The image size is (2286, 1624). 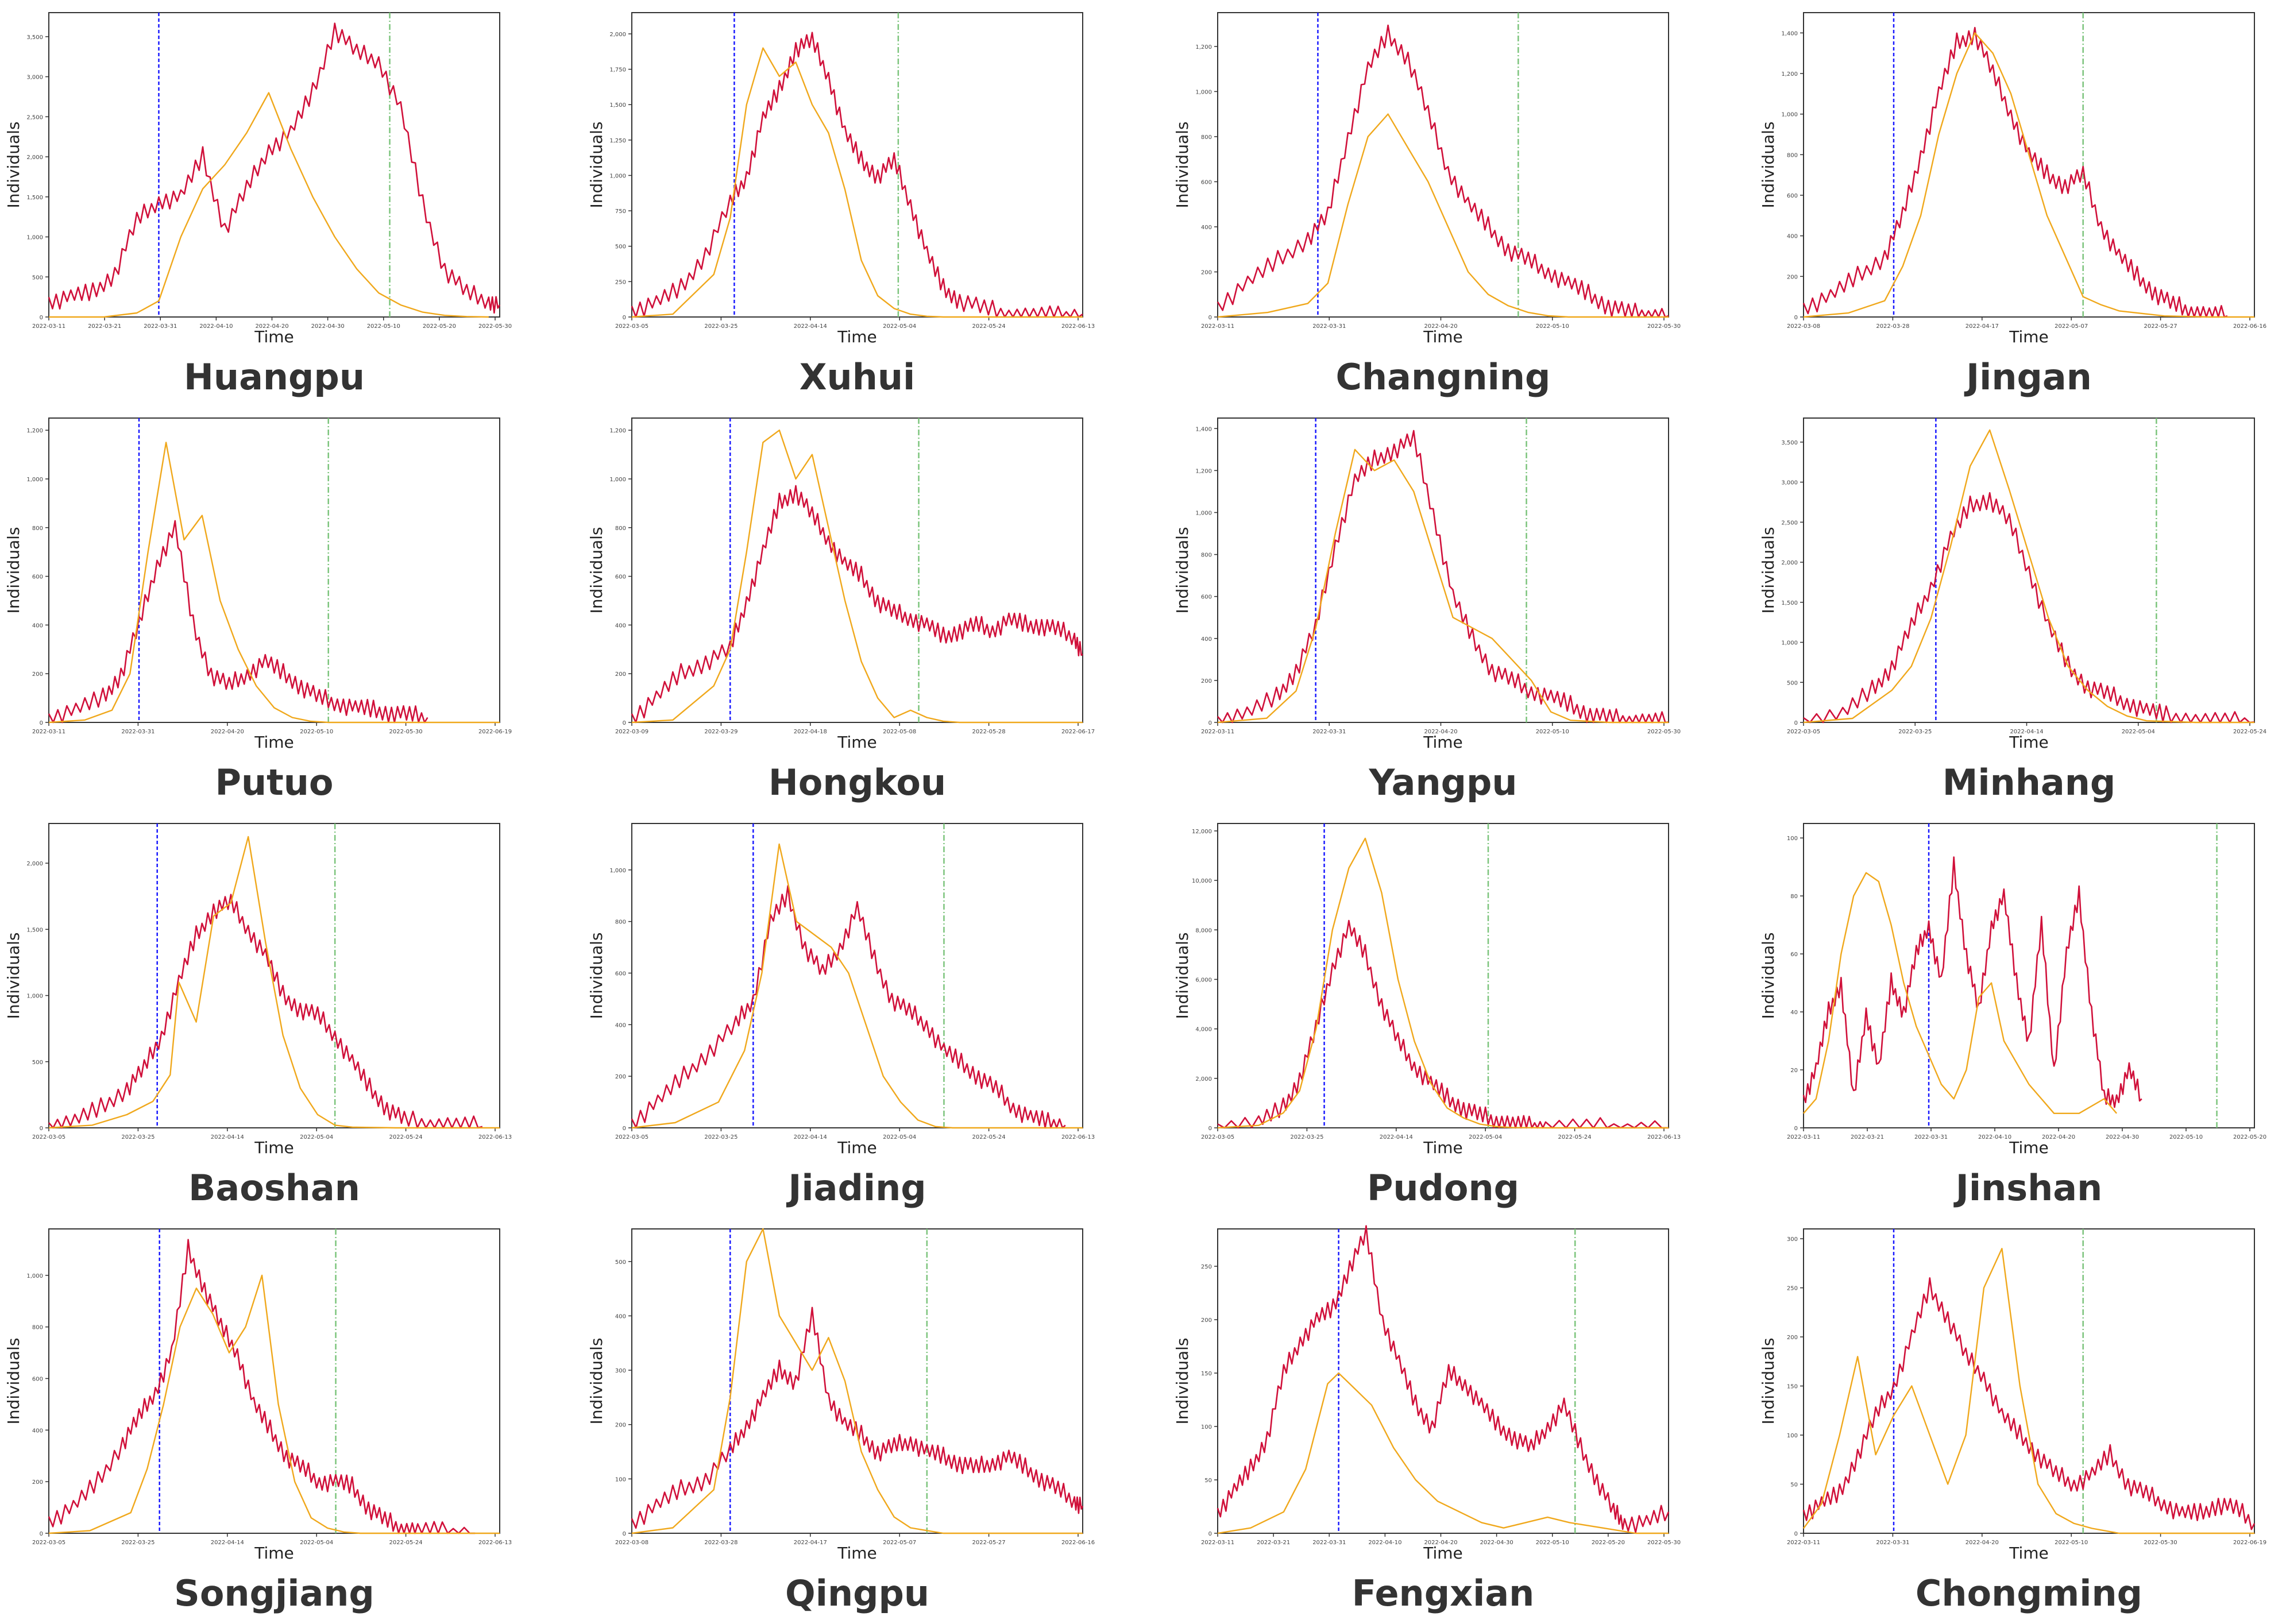 I want to click on y-tick-label: 800, so click(x=620, y=922).